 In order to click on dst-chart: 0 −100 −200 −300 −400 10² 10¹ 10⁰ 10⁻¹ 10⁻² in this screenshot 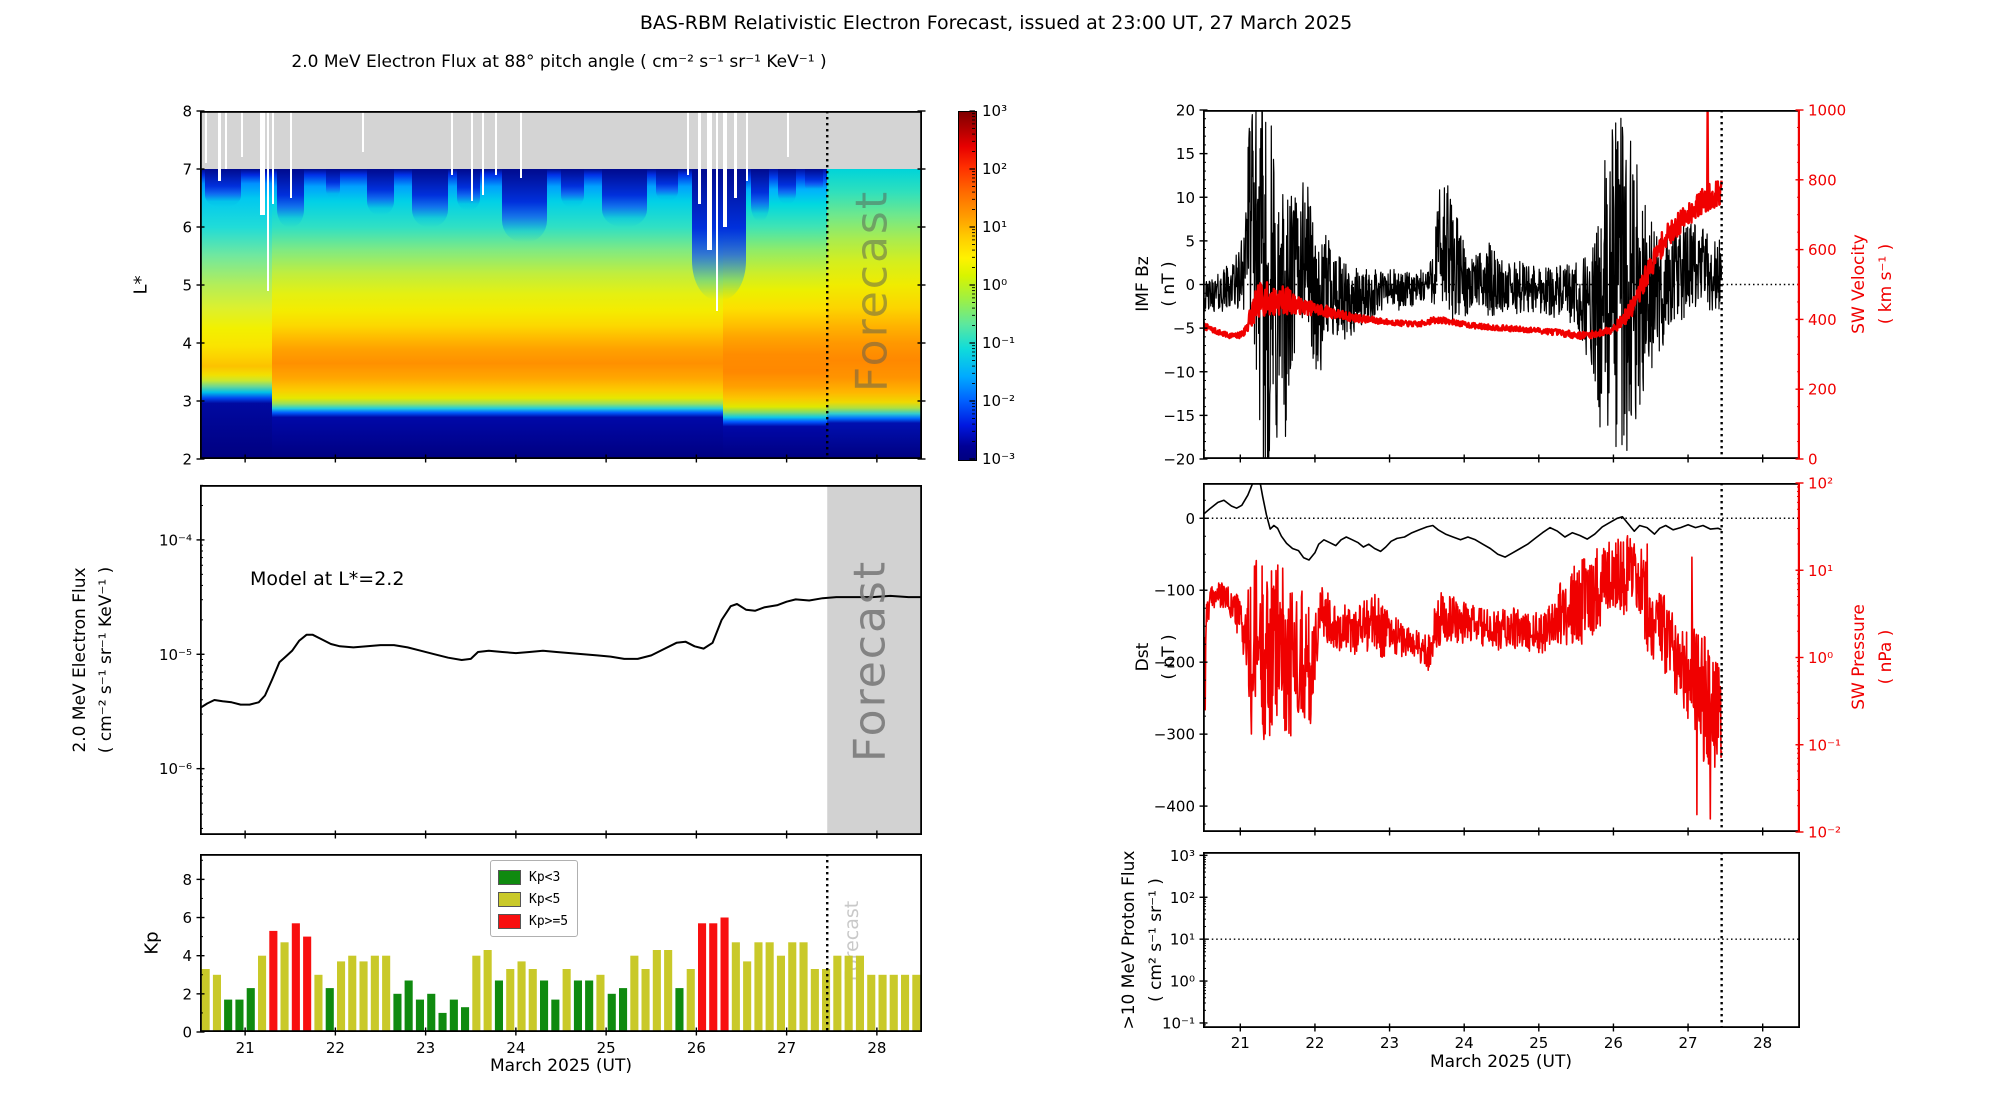, I will do `click(1497, 658)`.